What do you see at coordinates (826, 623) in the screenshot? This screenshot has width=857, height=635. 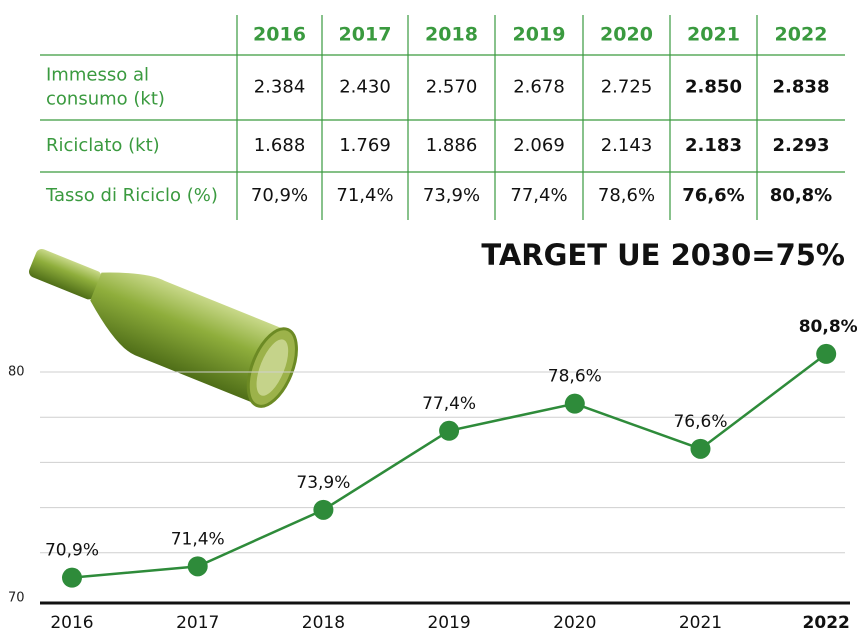 I see `x-tick-label: 2022` at bounding box center [826, 623].